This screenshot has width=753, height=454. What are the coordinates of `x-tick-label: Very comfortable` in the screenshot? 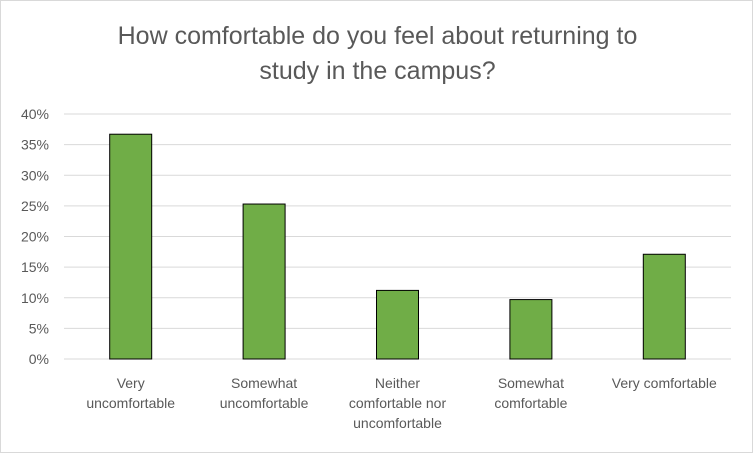 It's located at (664, 383).